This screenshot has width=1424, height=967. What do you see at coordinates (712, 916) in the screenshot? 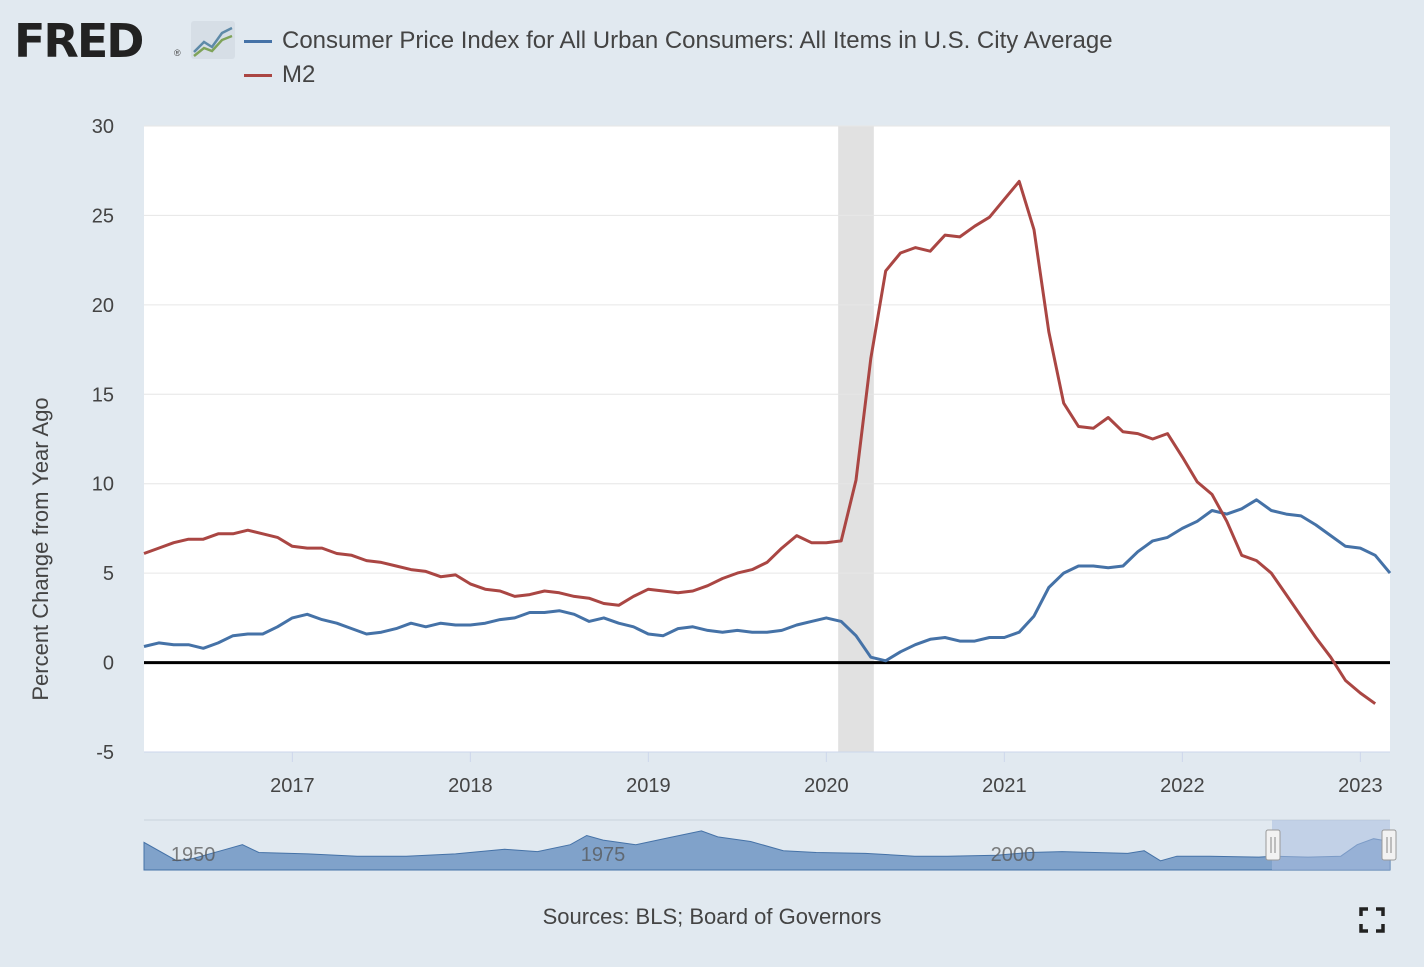
I see `source-text: Sources: BLS; Board of Governors` at bounding box center [712, 916].